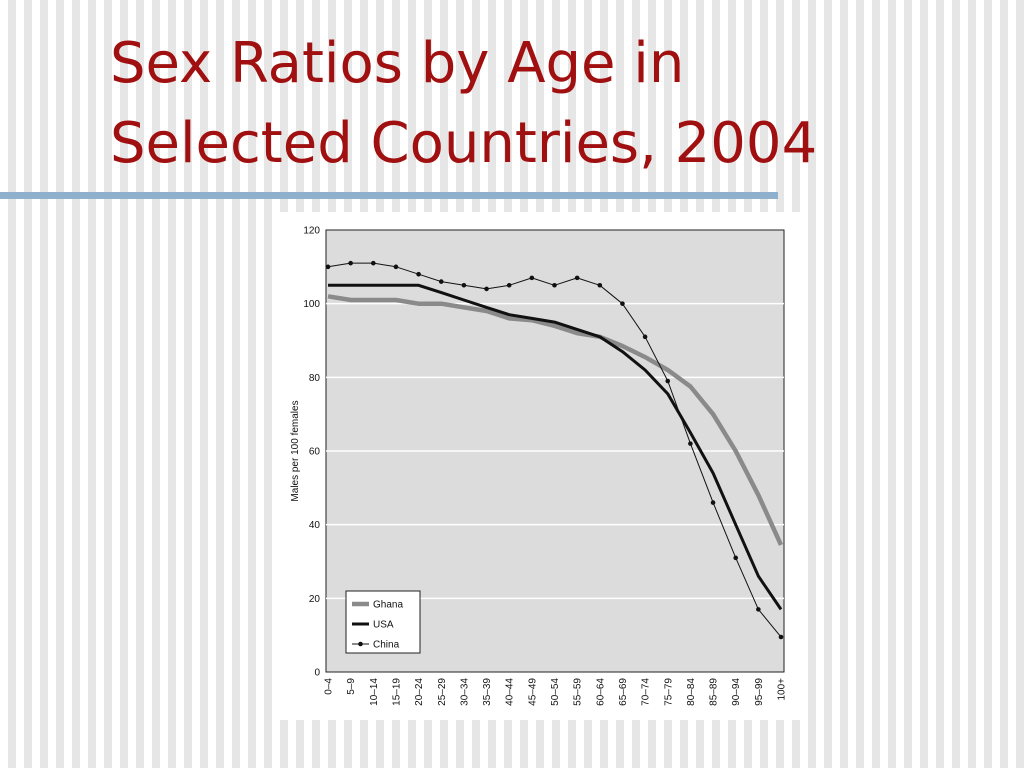 The image size is (1024, 768). What do you see at coordinates (315, 452) in the screenshot?
I see `y-tick-label: 60` at bounding box center [315, 452].